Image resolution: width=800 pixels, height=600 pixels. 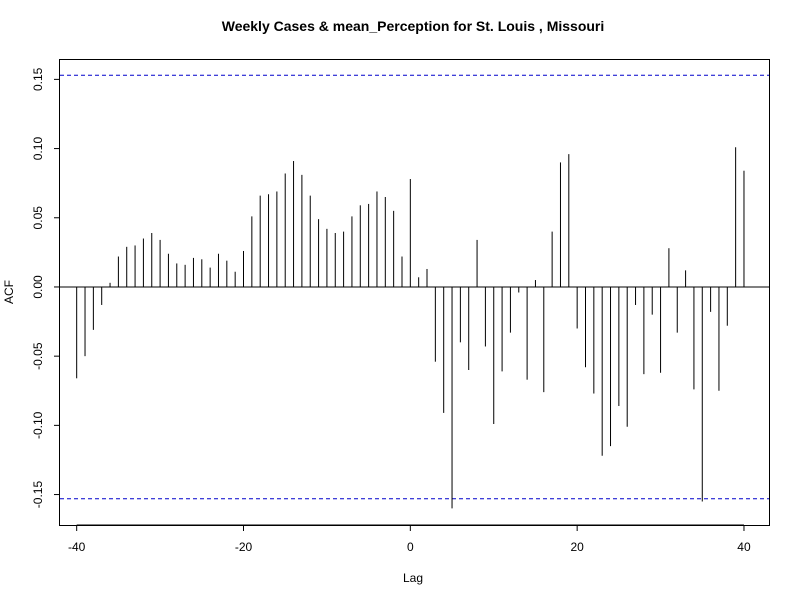 What do you see at coordinates (38, 218) in the screenshot?
I see `y-tick-label: 0.05` at bounding box center [38, 218].